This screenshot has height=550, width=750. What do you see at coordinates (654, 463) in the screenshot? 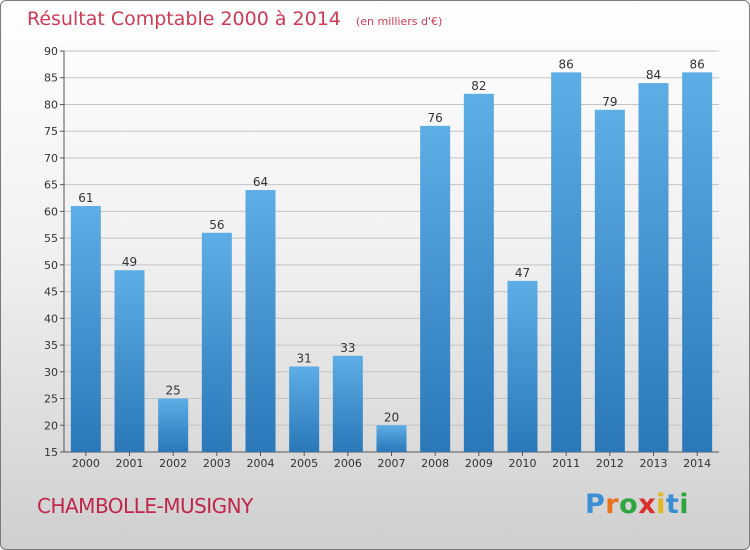
I see `x-tick-label: 2013` at bounding box center [654, 463].